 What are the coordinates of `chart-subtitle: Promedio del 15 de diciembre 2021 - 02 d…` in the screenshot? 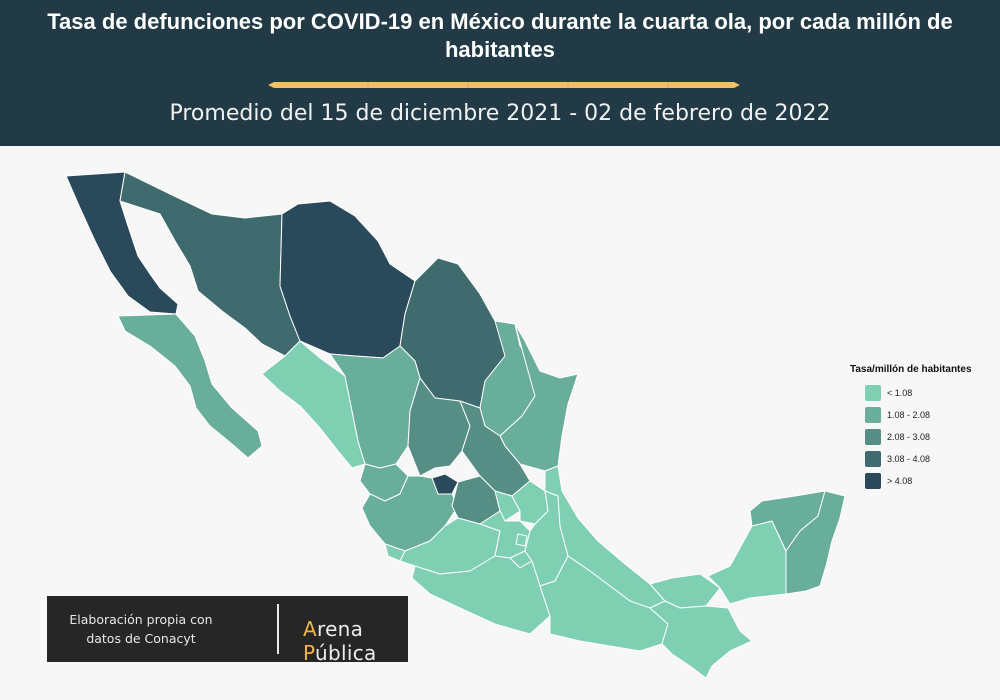 It's located at (500, 113).